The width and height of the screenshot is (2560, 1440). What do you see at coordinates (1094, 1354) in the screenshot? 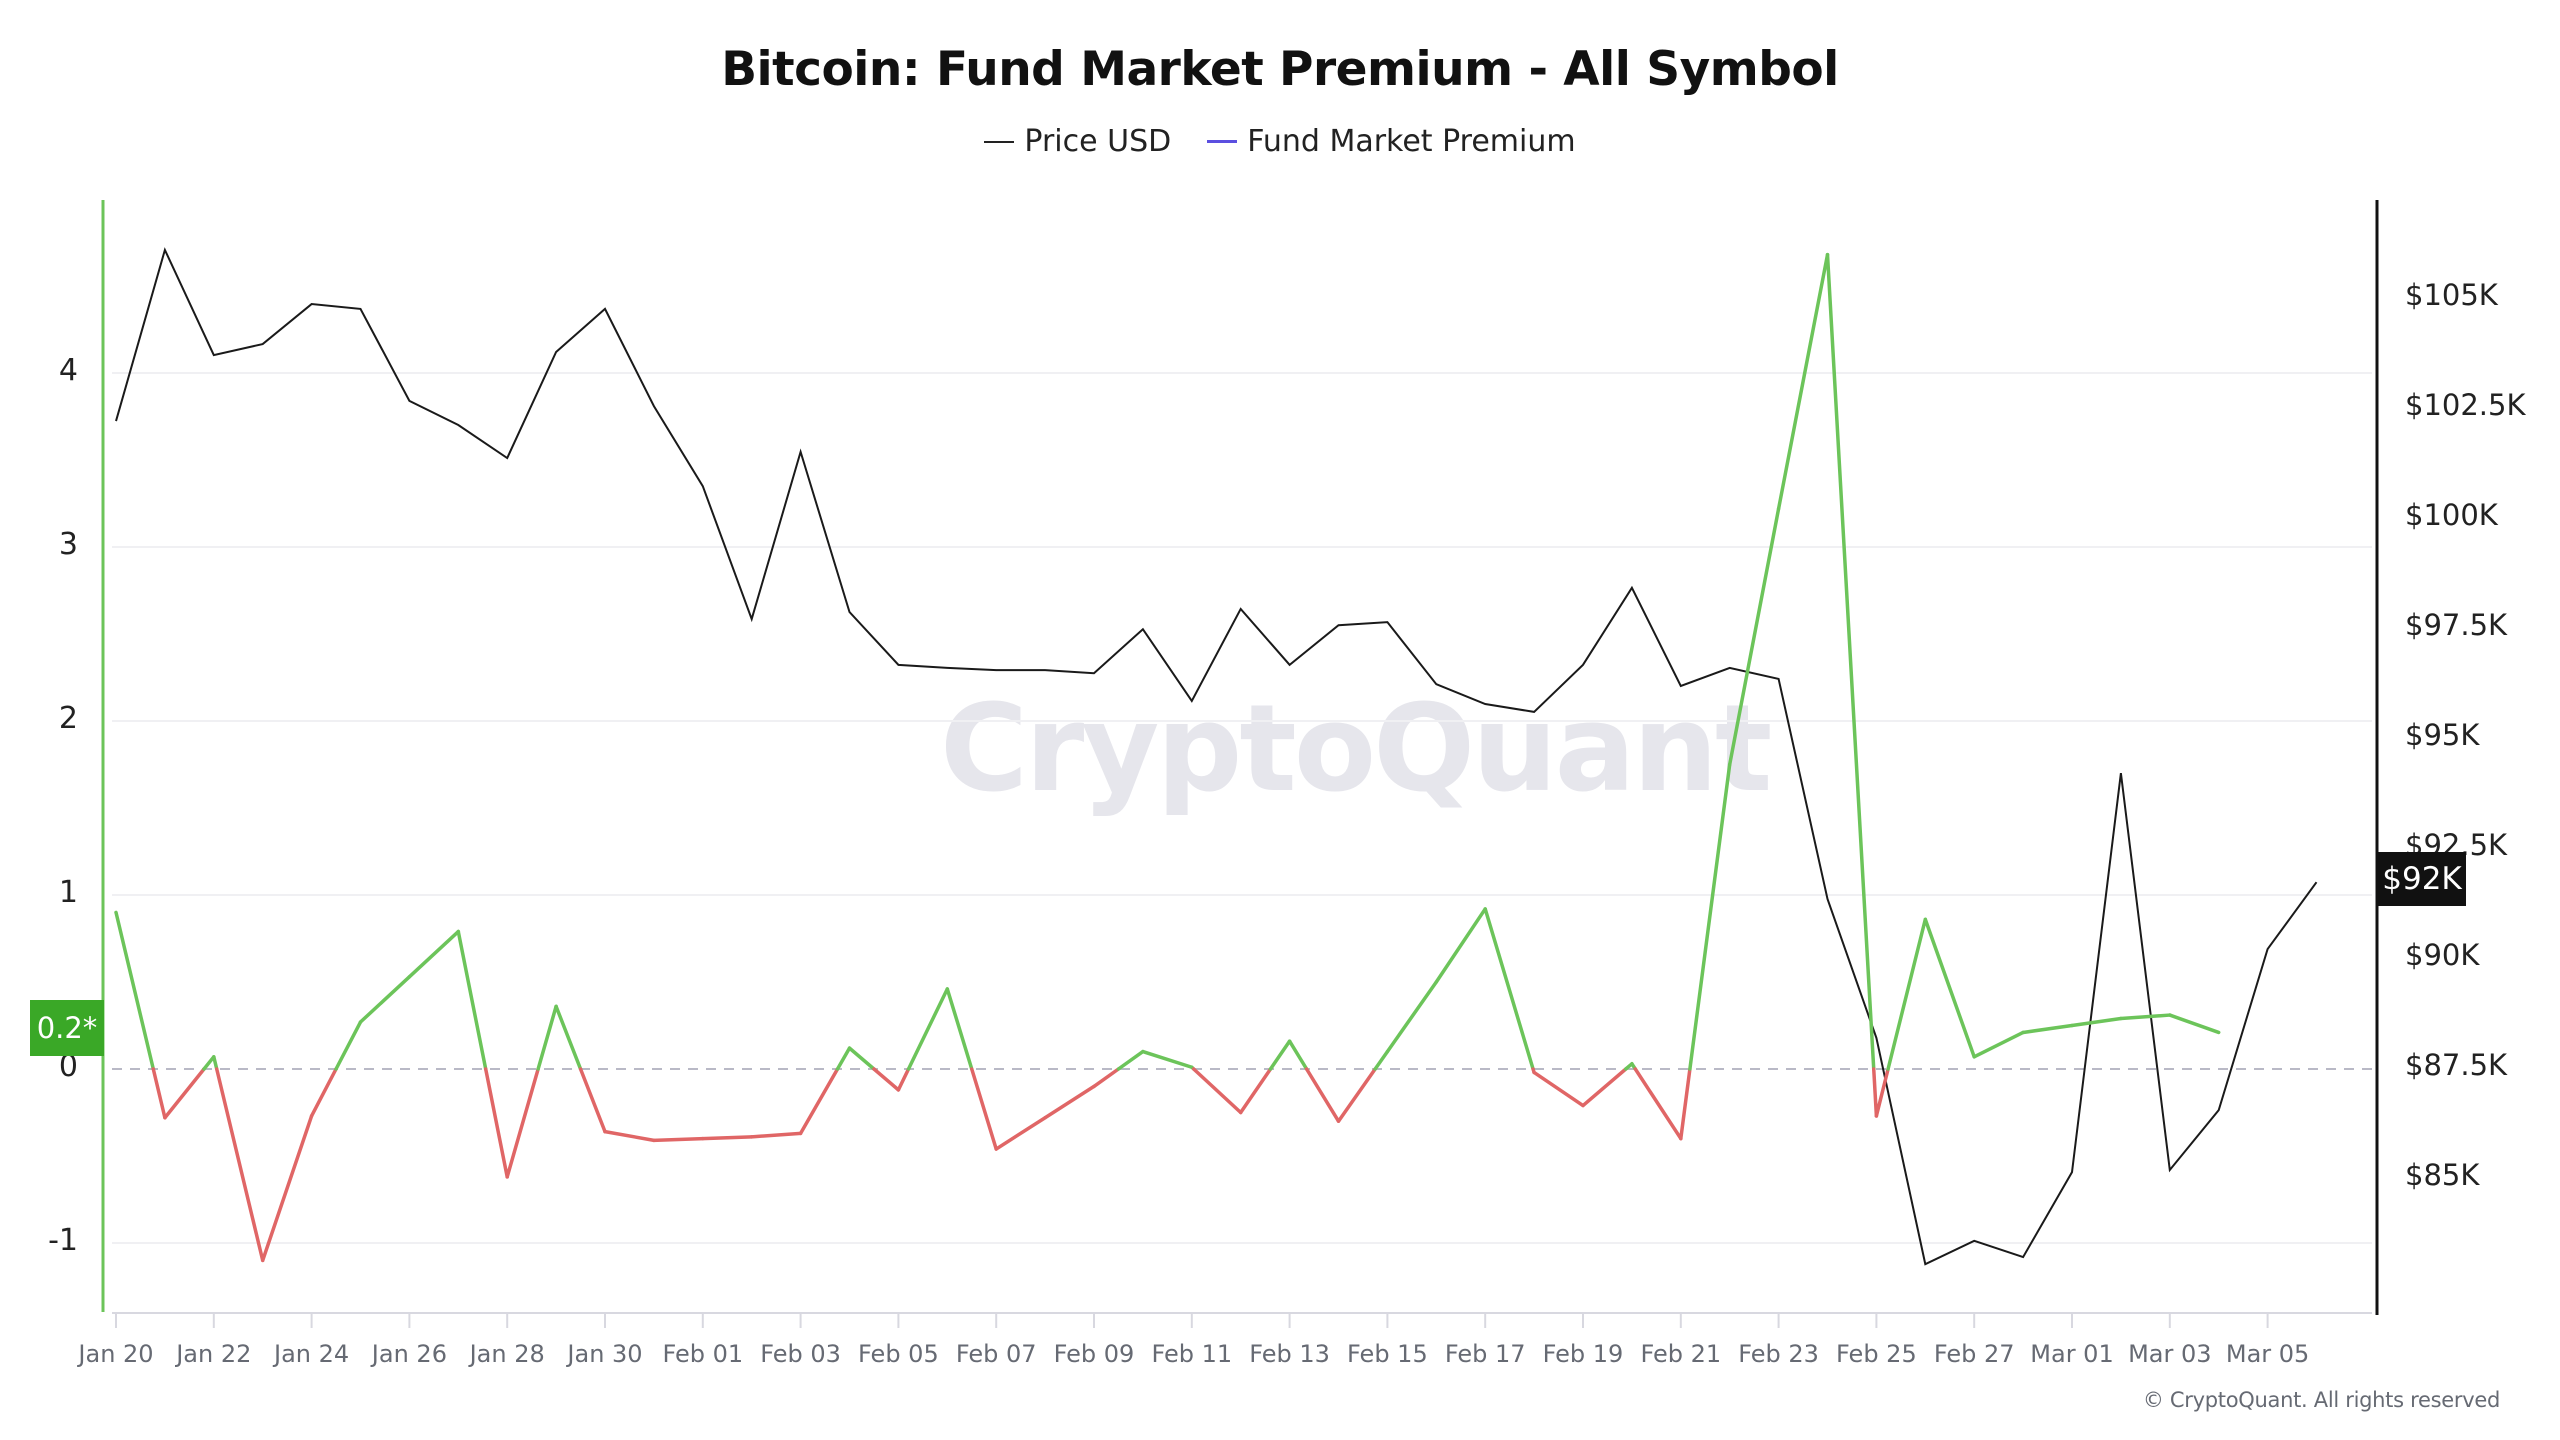
I see `x-tick-label: Feb 09` at bounding box center [1094, 1354].